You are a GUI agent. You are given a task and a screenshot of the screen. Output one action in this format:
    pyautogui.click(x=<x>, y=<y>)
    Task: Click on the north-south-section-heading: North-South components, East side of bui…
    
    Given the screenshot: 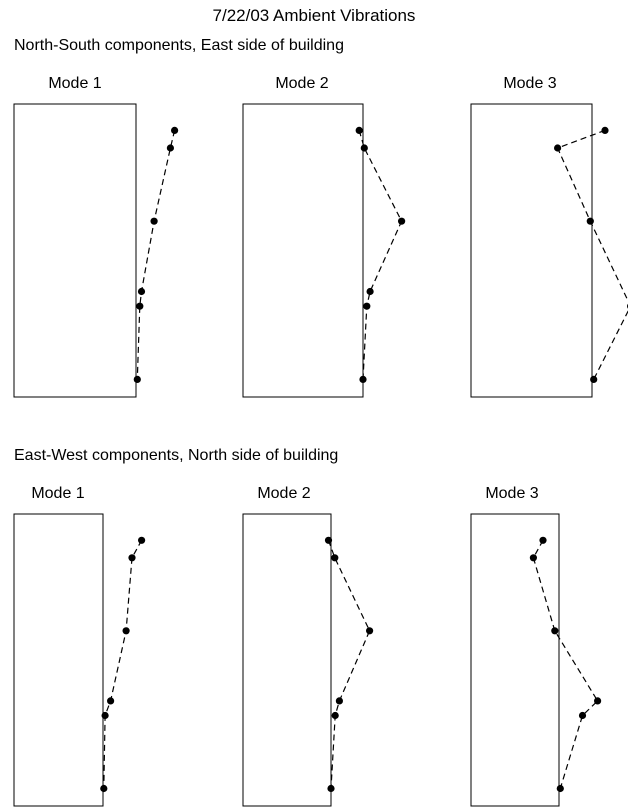 What is the action you would take?
    pyautogui.click(x=179, y=45)
    